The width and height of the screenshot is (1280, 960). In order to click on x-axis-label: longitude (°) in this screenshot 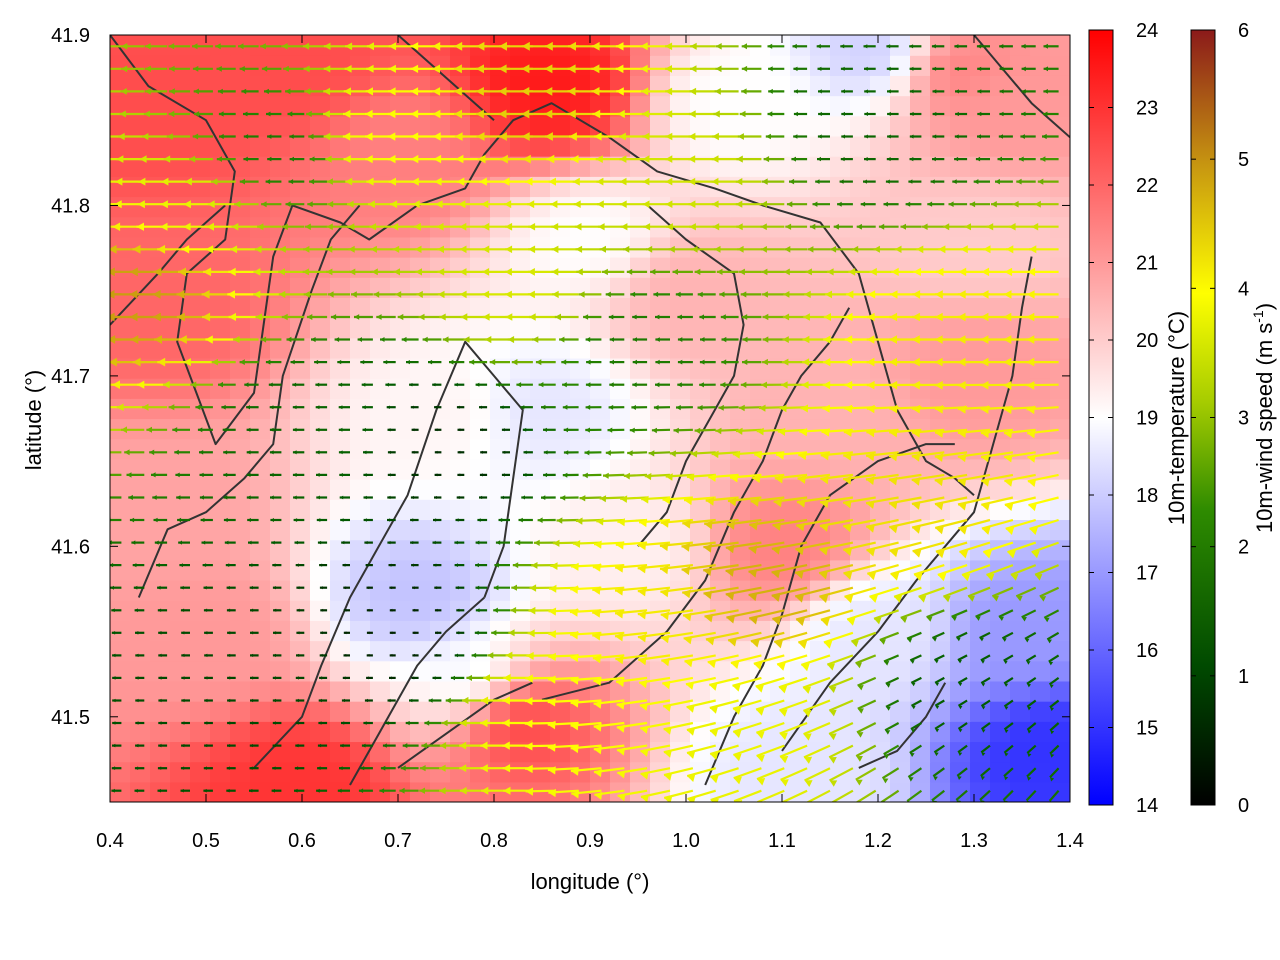, I will do `click(590, 881)`.